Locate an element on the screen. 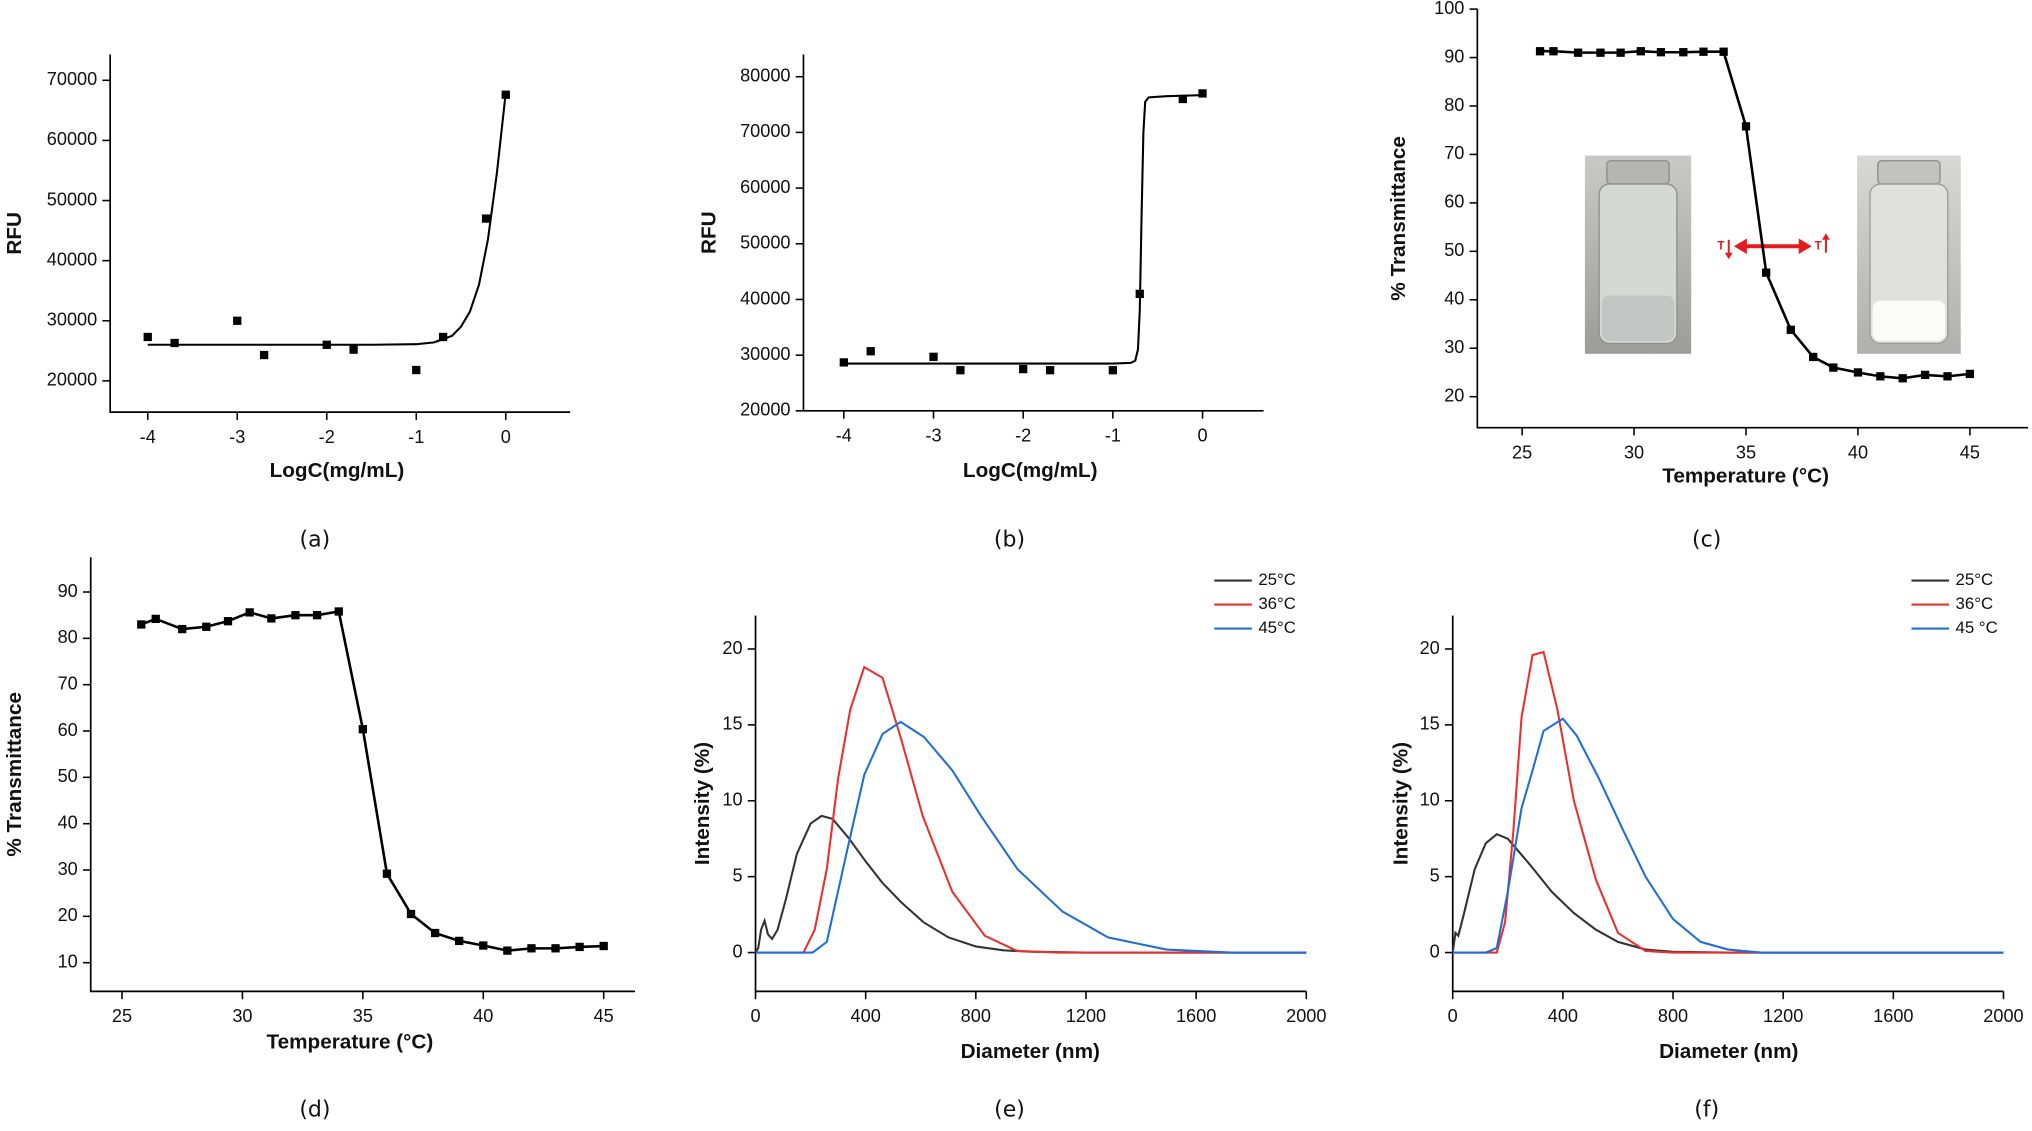 Image resolution: width=2032 pixels, height=1131 pixels. y-tick-label: 40000 is located at coordinates (765, 298).